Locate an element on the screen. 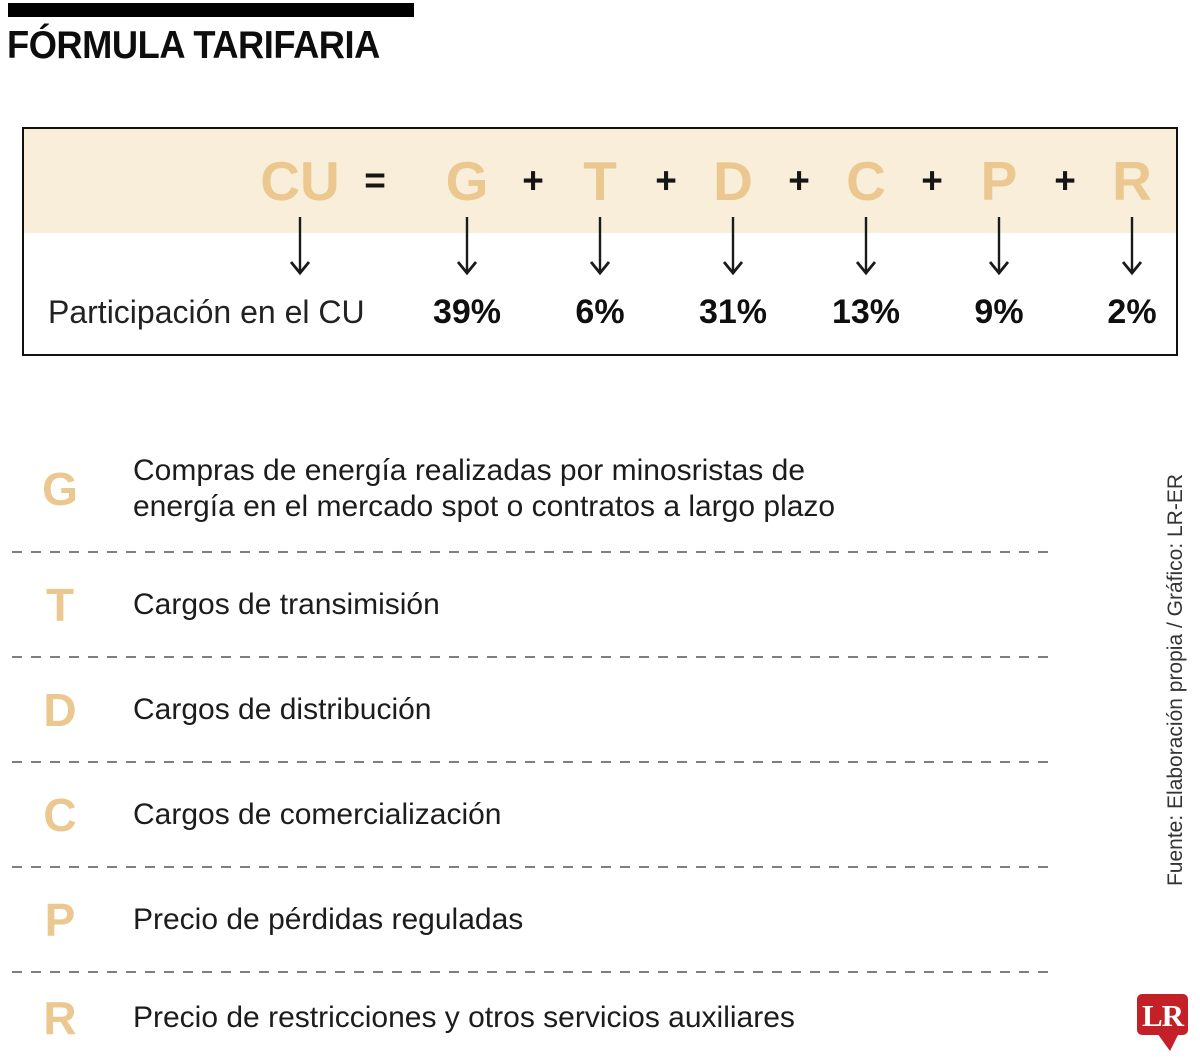  definition-letter-g: G is located at coordinates (60, 489).